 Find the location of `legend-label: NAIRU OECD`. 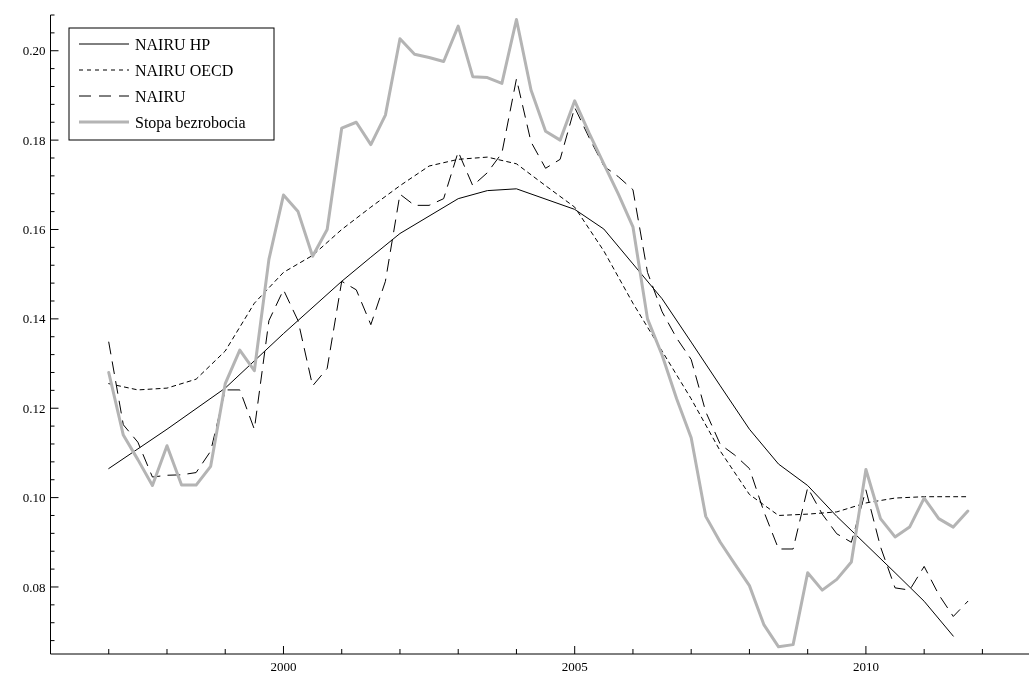

legend-label: NAIRU OECD is located at coordinates (184, 70).